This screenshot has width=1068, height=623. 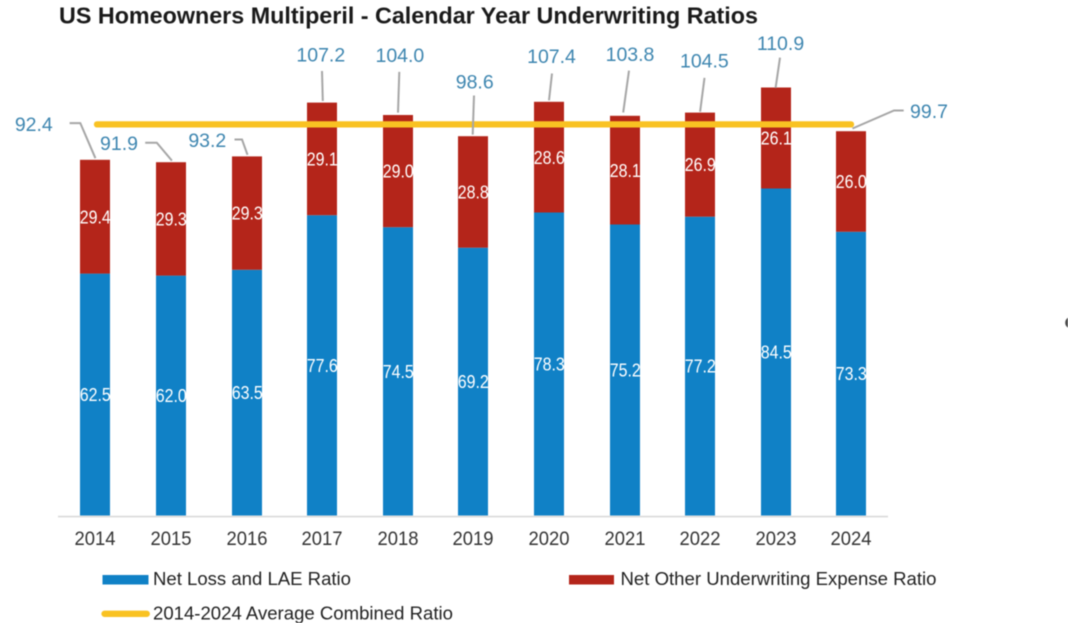 I want to click on svg-text: 2021, so click(x=625, y=539).